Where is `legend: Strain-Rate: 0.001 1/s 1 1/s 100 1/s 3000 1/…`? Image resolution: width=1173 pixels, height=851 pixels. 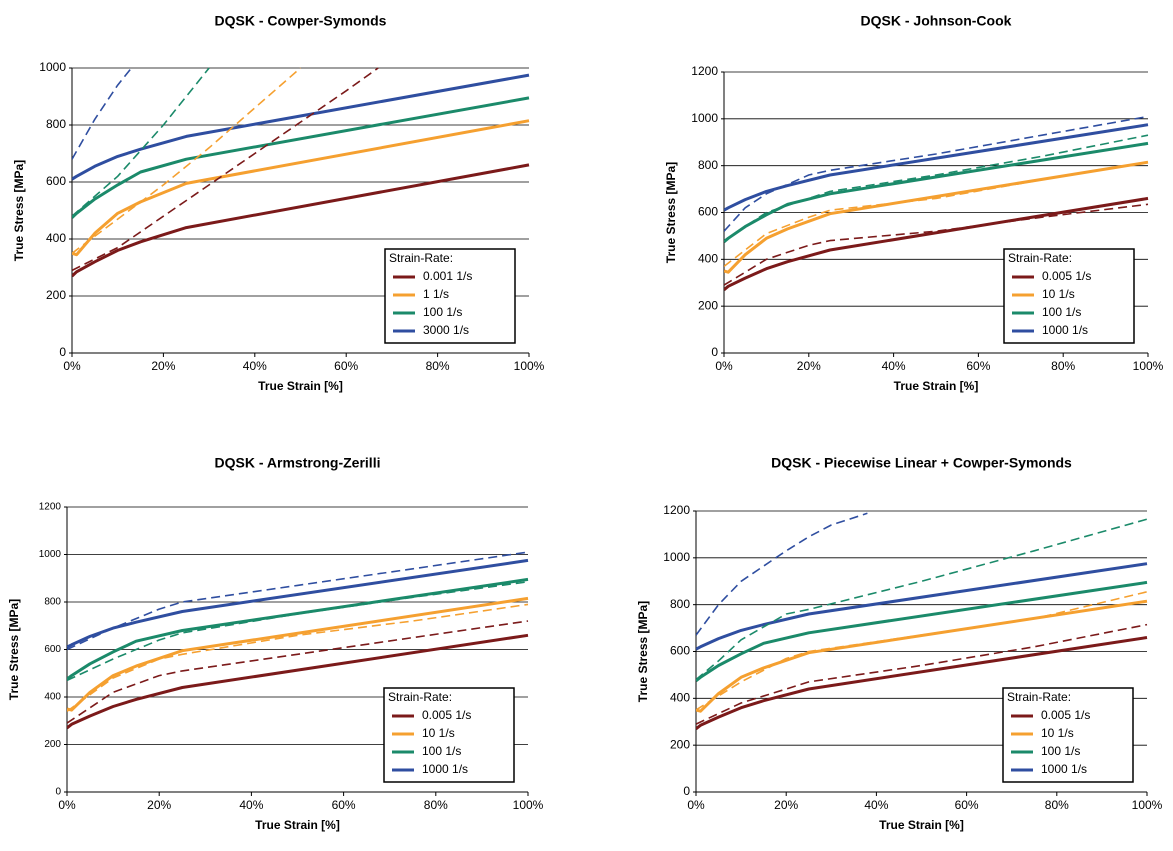
legend: Strain-Rate: 0.001 1/s 1 1/s 100 1/s 3000 1/… is located at coordinates (450, 296).